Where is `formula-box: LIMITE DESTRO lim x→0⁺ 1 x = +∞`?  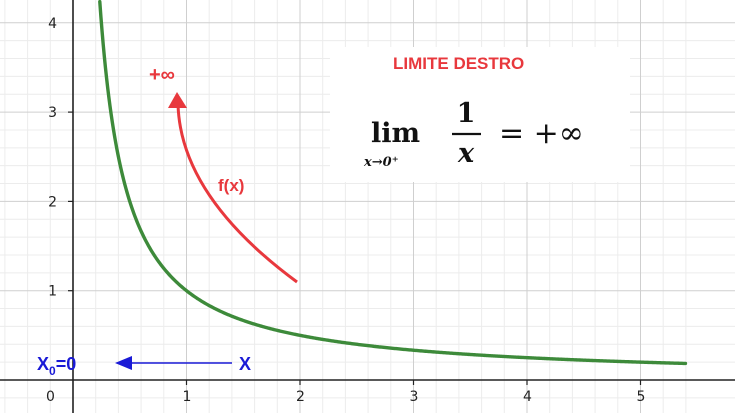
formula-box: LIMITE DESTRO lim x→0⁺ 1 x = +∞ is located at coordinates (480, 114).